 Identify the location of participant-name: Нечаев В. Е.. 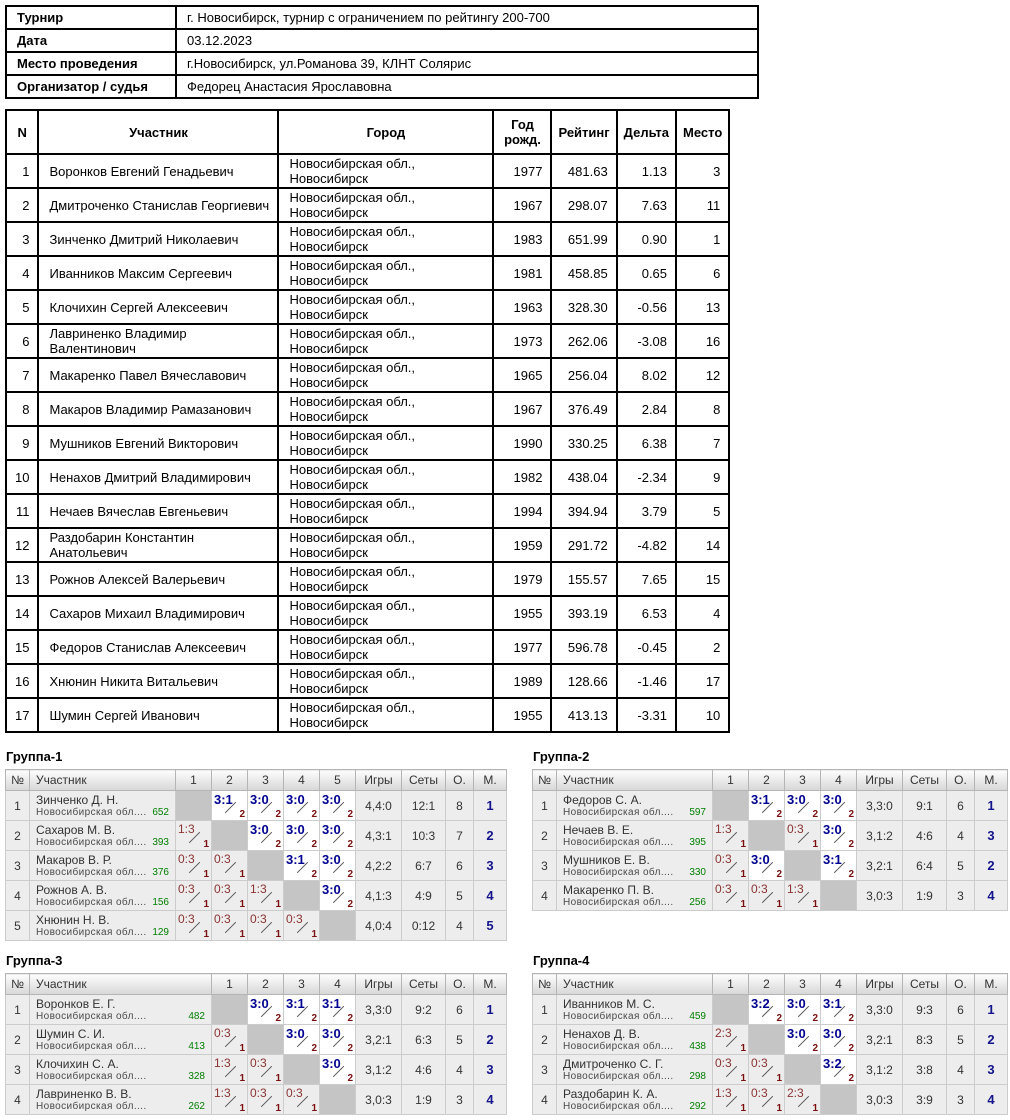
(598, 829).